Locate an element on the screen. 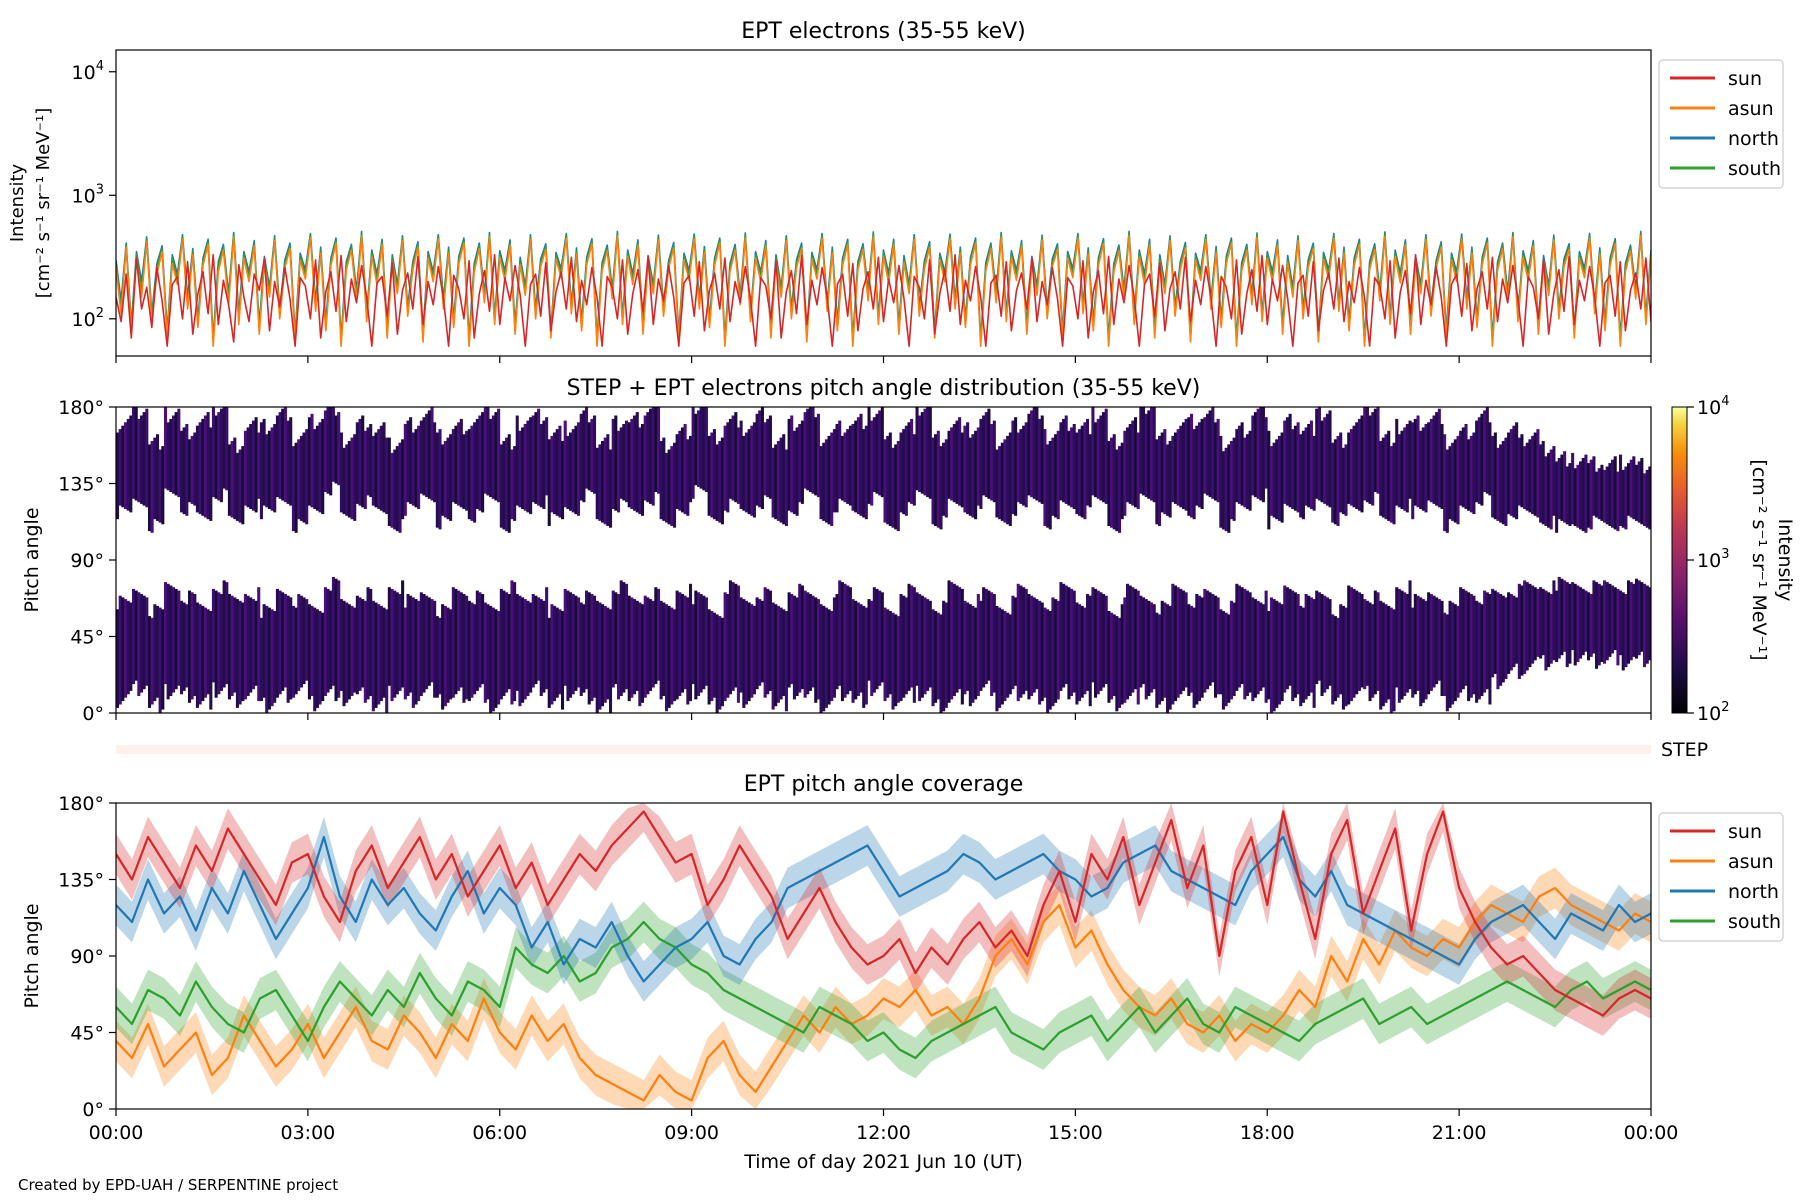  colorbar-label-line2: [cm⁻² s⁻¹ sr⁻¹ MeV⁻¹] is located at coordinates (1759, 559).